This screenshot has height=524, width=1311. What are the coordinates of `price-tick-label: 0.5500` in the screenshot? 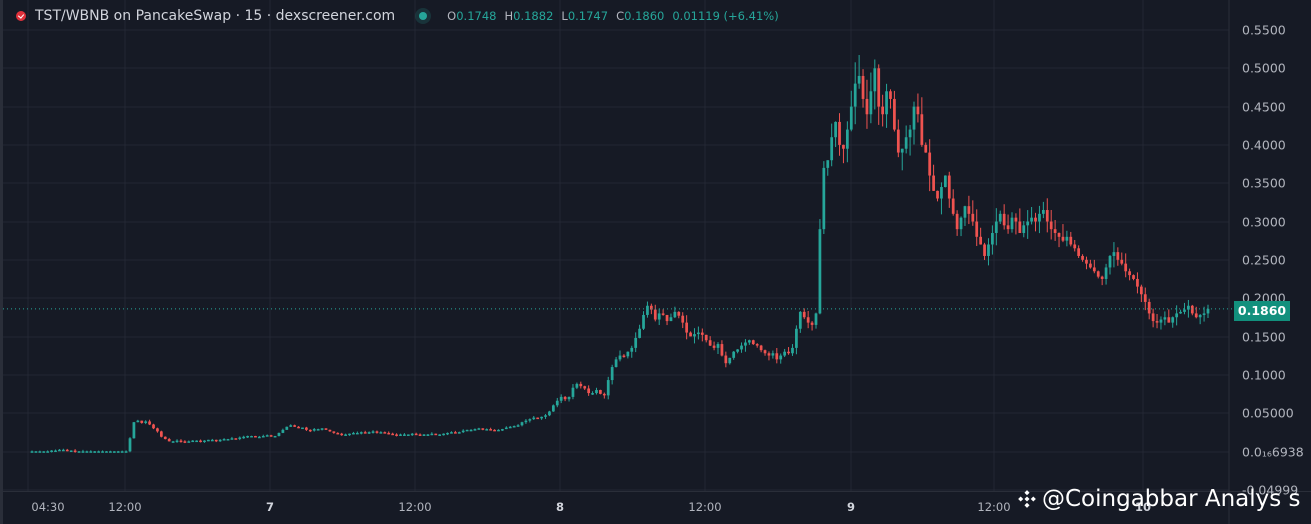 It's located at (1264, 30).